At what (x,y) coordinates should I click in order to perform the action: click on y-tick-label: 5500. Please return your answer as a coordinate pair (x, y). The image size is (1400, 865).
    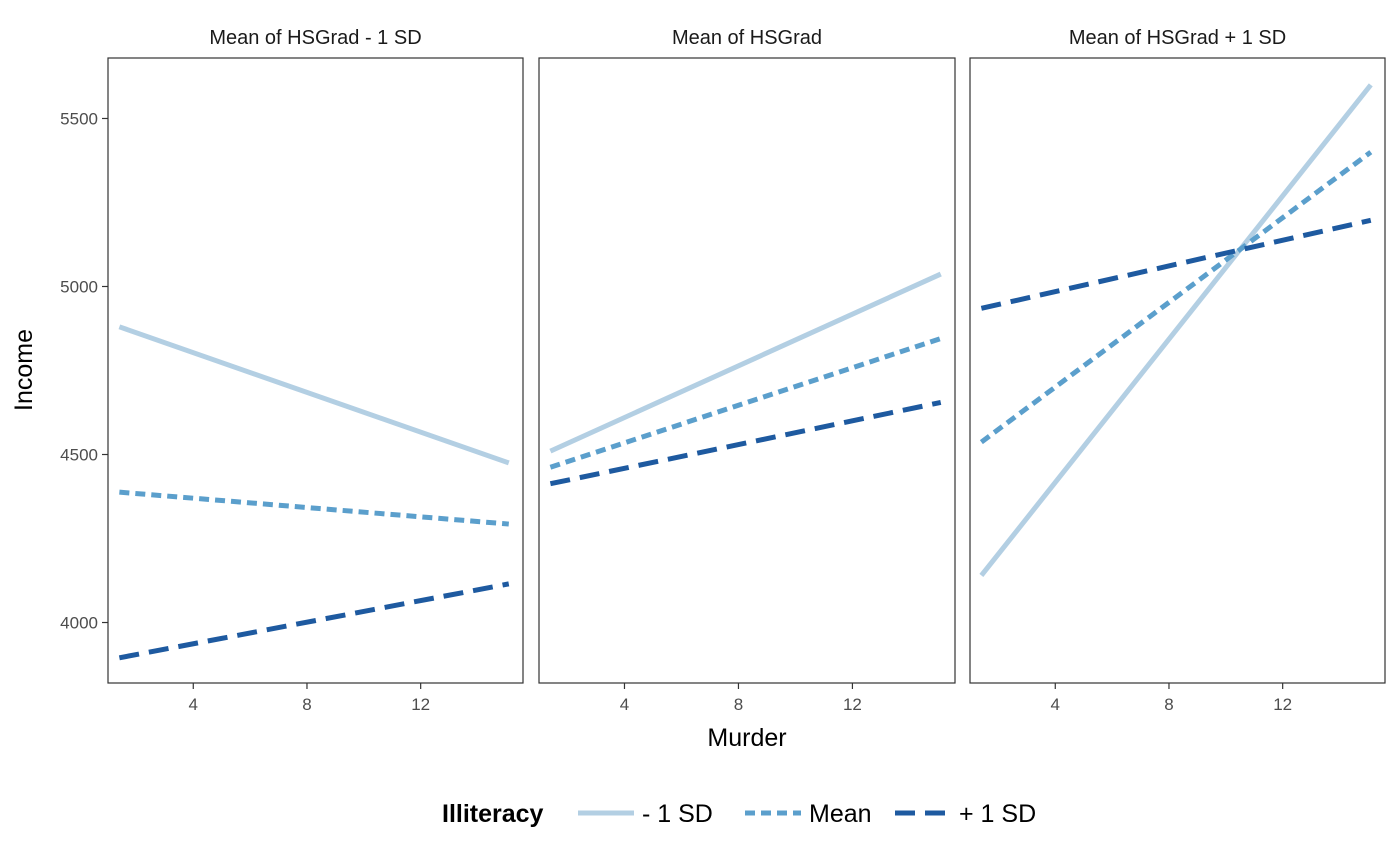
    Looking at the image, I should click on (79, 118).